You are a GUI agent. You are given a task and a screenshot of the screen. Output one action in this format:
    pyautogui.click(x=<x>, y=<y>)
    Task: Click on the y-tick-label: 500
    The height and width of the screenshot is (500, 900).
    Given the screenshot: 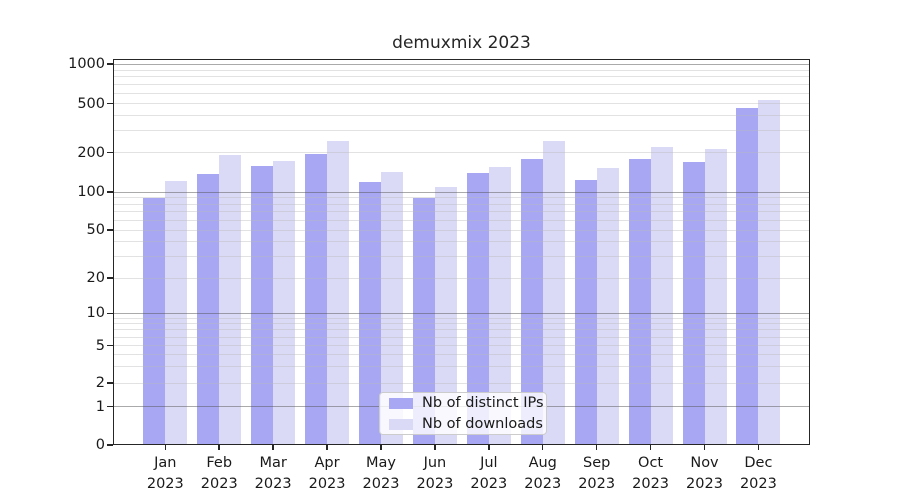 What is the action you would take?
    pyautogui.click(x=91, y=103)
    